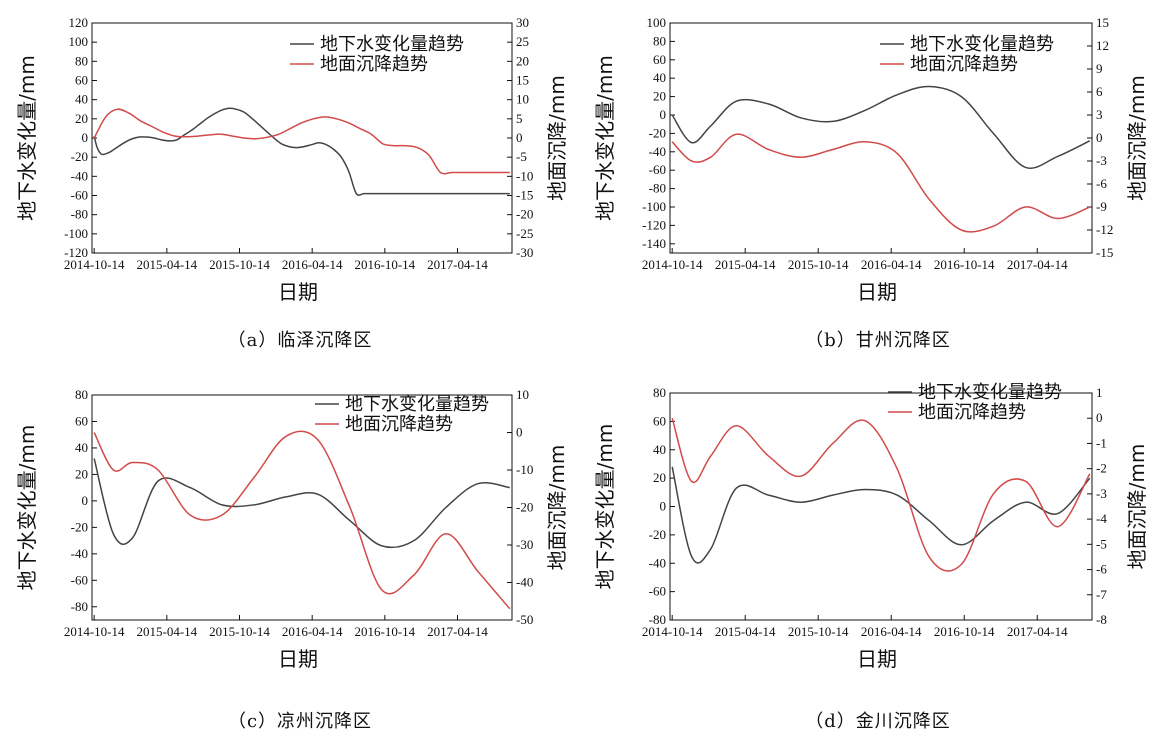 The width and height of the screenshot is (1164, 746). Describe the element at coordinates (522, 60) in the screenshot. I see `y2-tick-label: 20` at that location.